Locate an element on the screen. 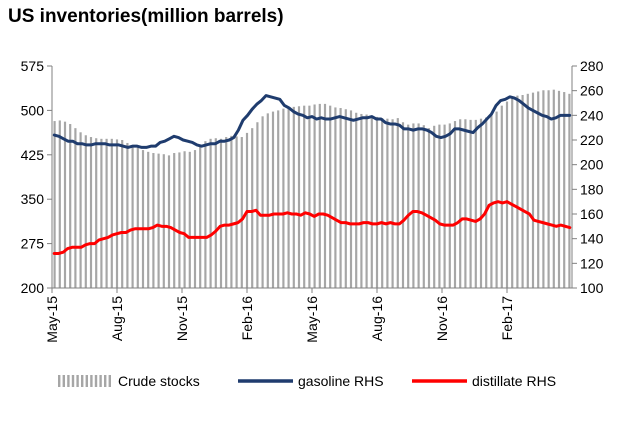 The height and width of the screenshot is (421, 629). left-tick-label: 575 is located at coordinates (33, 66).